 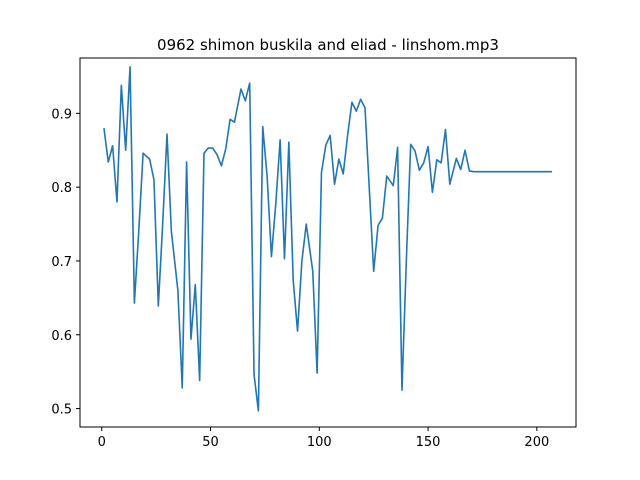 I want to click on x-axis: 0 50 100 150 200, so click(x=323, y=438).